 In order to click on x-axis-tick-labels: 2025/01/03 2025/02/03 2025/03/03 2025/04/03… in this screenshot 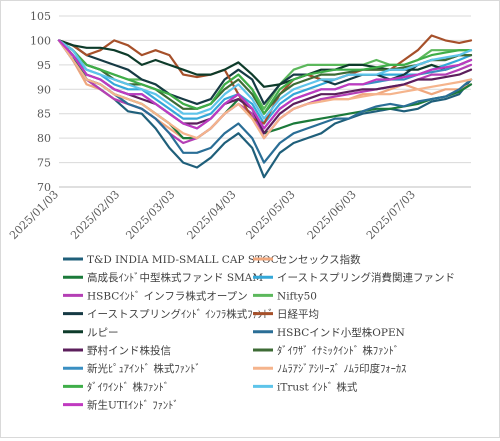, I will do `click(212, 215)`.